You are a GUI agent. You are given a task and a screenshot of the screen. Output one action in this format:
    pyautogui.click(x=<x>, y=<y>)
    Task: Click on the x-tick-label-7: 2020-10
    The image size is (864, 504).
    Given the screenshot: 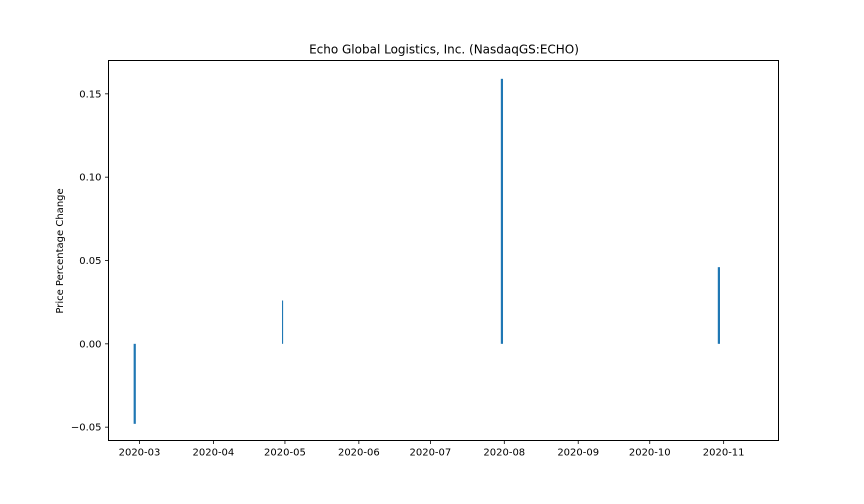 What is the action you would take?
    pyautogui.click(x=650, y=453)
    